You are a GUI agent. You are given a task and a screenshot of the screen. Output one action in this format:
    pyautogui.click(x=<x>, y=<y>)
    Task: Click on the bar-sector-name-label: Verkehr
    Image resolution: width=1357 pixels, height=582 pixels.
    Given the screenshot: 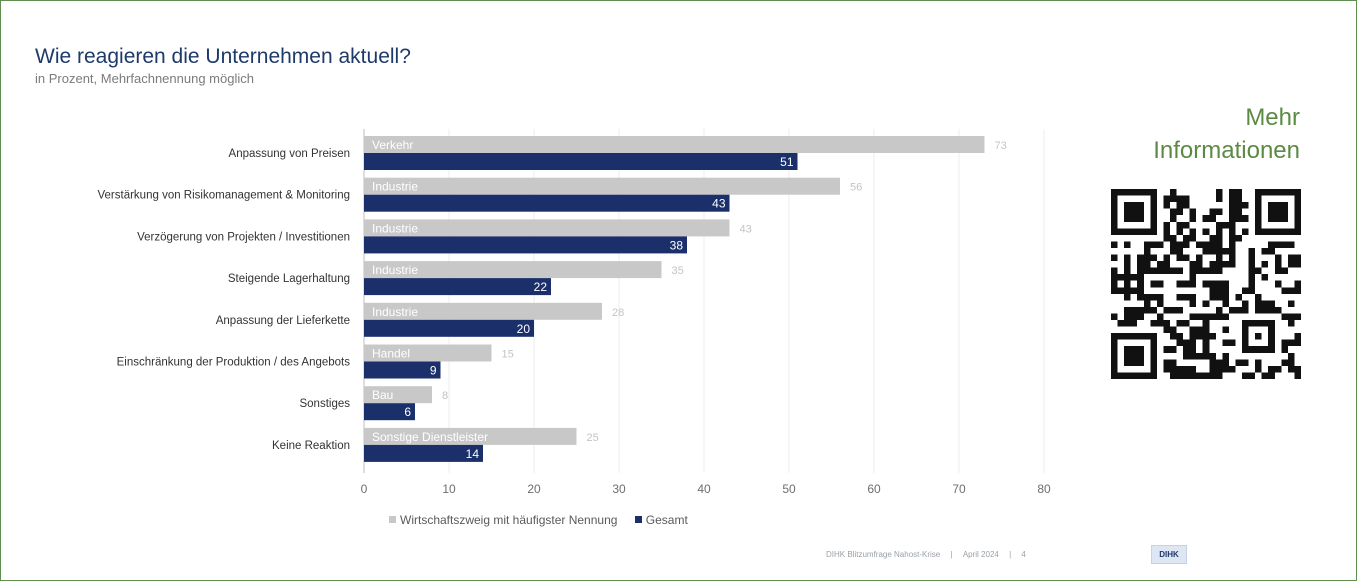 What is the action you would take?
    pyautogui.click(x=392, y=145)
    